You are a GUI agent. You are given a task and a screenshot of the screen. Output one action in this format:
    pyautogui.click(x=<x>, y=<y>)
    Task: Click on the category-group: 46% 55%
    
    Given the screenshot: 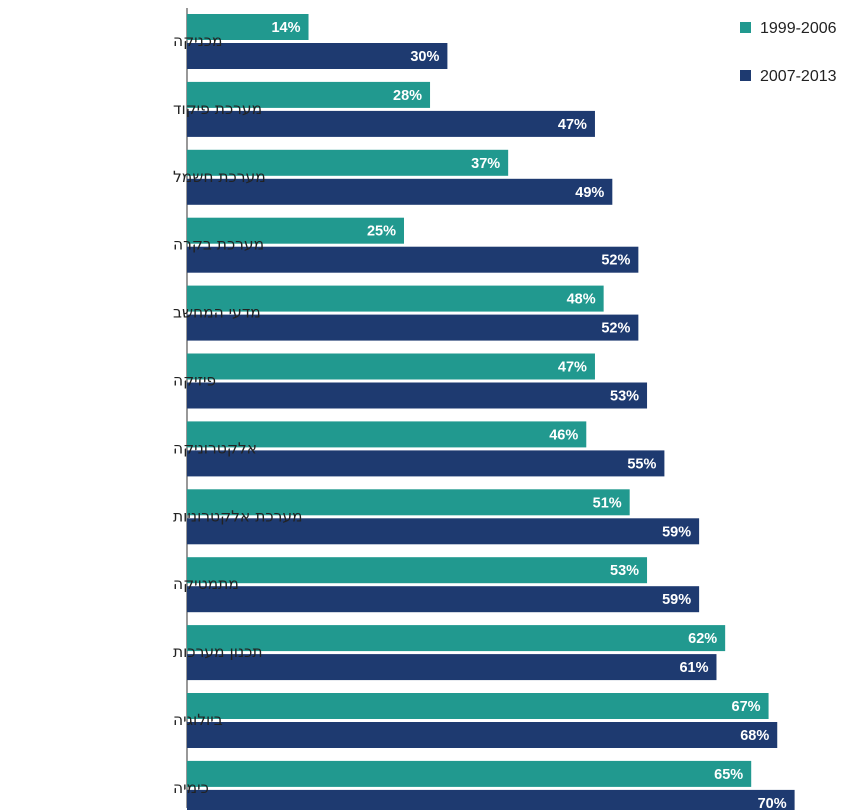 What is the action you would take?
    pyautogui.click(x=426, y=449)
    